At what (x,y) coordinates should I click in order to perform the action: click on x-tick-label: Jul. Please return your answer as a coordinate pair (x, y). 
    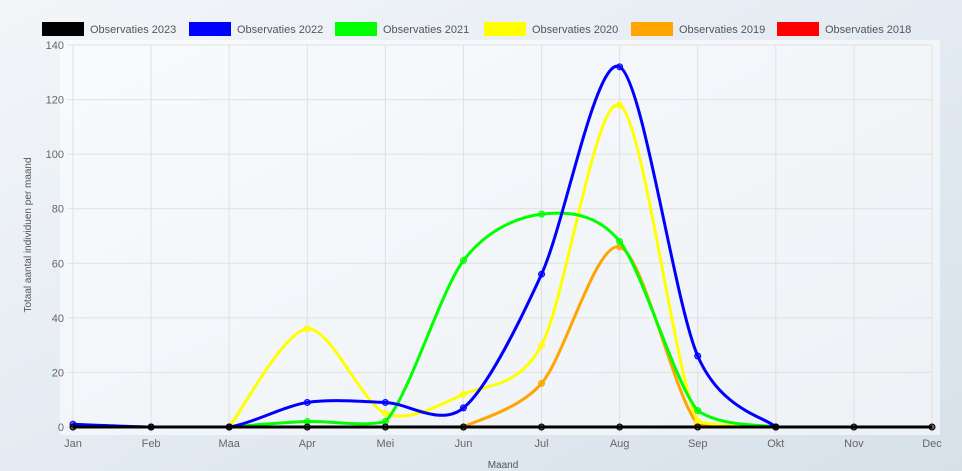
    Looking at the image, I should click on (542, 444).